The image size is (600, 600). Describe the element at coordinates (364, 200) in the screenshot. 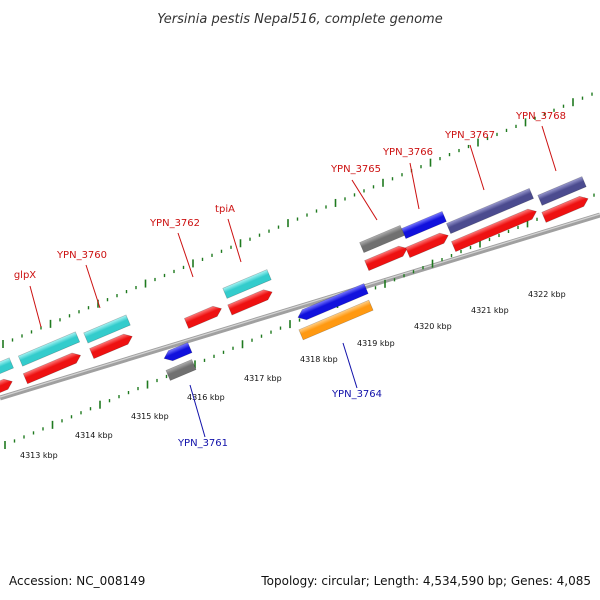

I see `leader-line-ypn3765` at that location.